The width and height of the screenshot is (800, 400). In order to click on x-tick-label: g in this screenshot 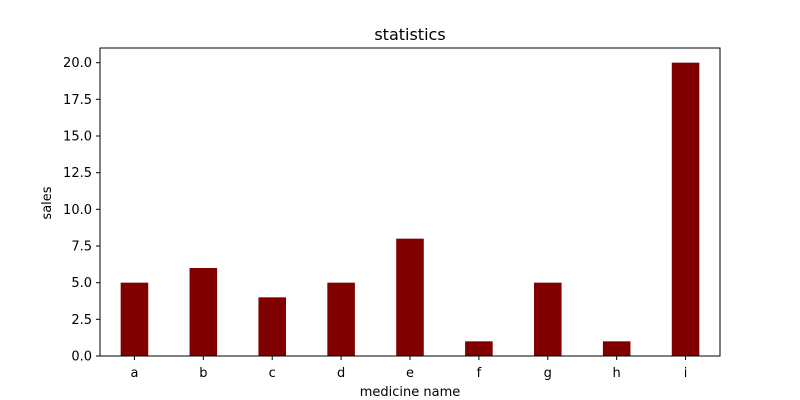, I will do `click(548, 373)`.